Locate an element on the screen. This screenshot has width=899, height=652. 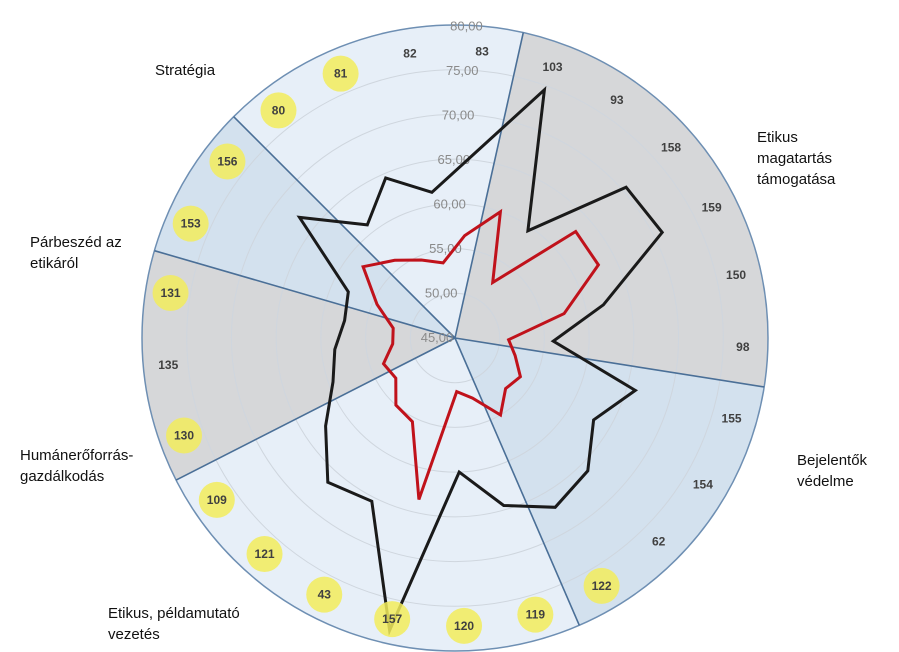
ring-value-labels: 45,00 50,00 55,00 60,00 65,00 70,00 75,00 80,00 is located at coordinates (452, 181).